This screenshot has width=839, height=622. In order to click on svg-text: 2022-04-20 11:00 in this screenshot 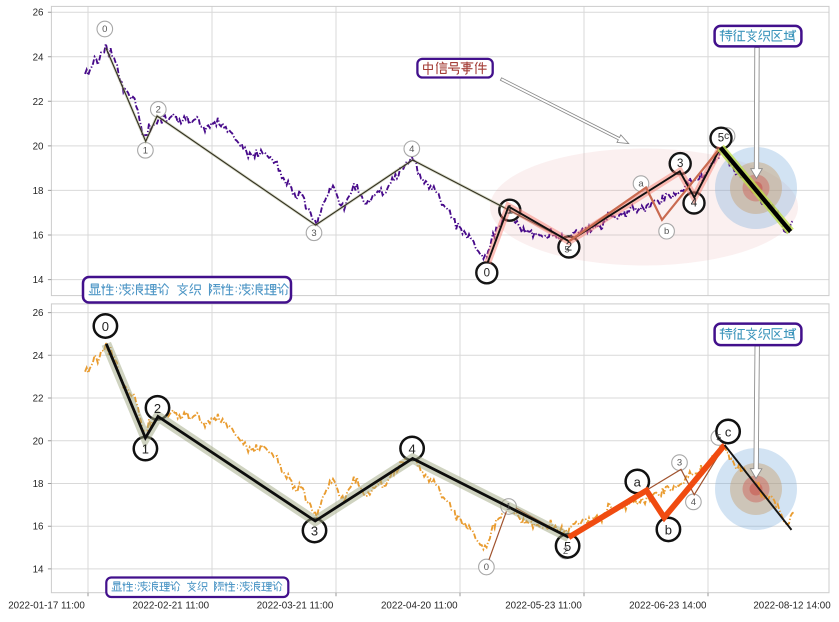, I will do `click(419, 606)`.